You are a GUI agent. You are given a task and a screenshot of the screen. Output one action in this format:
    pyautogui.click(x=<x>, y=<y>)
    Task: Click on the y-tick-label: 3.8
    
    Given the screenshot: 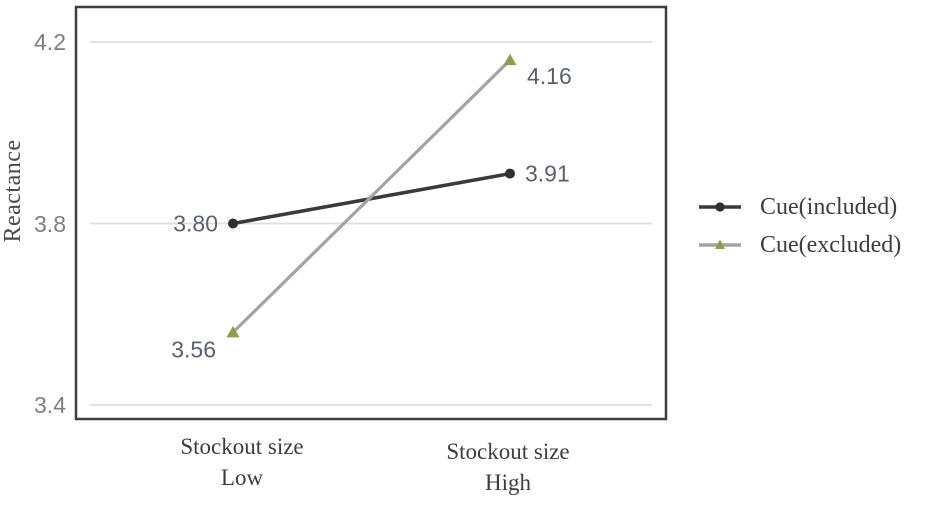 What is the action you would take?
    pyautogui.click(x=50, y=223)
    